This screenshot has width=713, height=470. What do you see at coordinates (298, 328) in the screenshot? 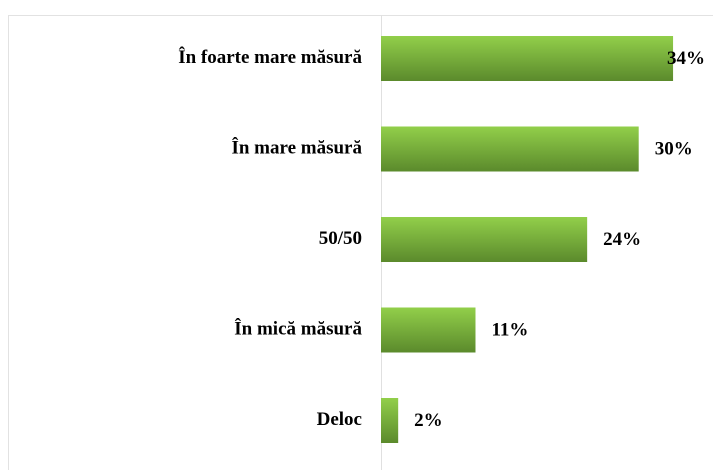
I see `category-label: În mică măsură` at bounding box center [298, 328].